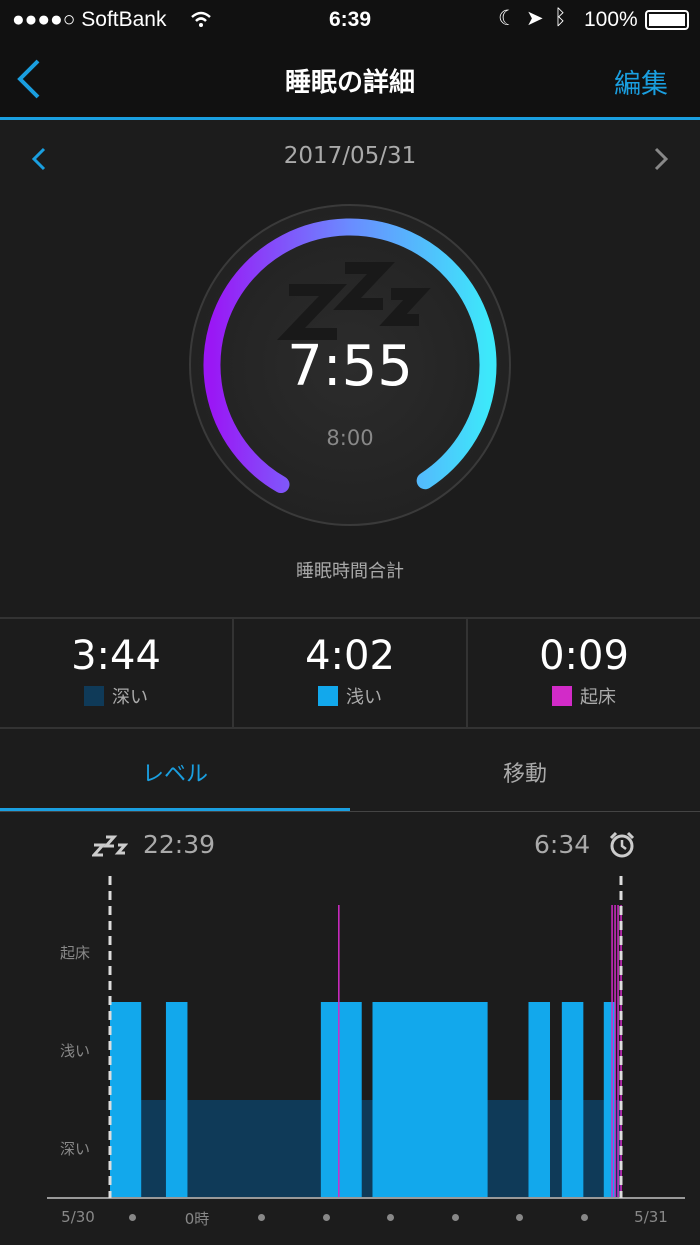 The height and width of the screenshot is (1245, 700). I want to click on deep-swatch, so click(94, 696).